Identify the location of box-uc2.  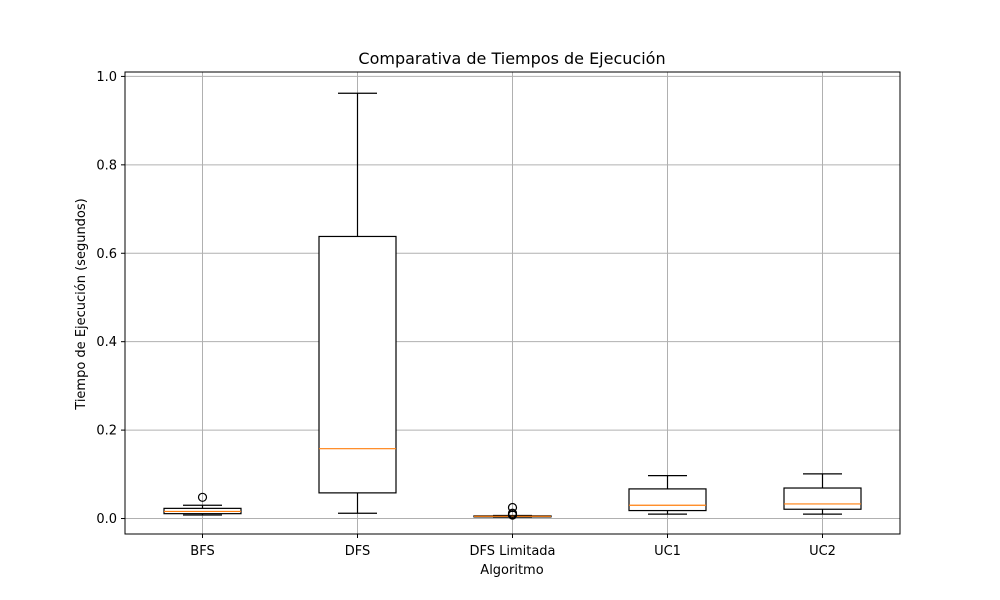
(822, 494).